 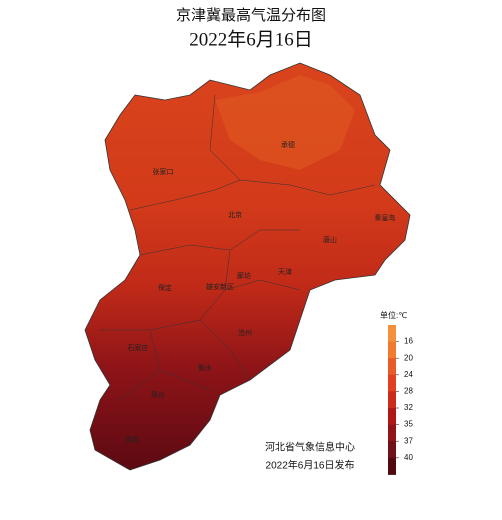 I want to click on city-label: 邢台, so click(x=158, y=394).